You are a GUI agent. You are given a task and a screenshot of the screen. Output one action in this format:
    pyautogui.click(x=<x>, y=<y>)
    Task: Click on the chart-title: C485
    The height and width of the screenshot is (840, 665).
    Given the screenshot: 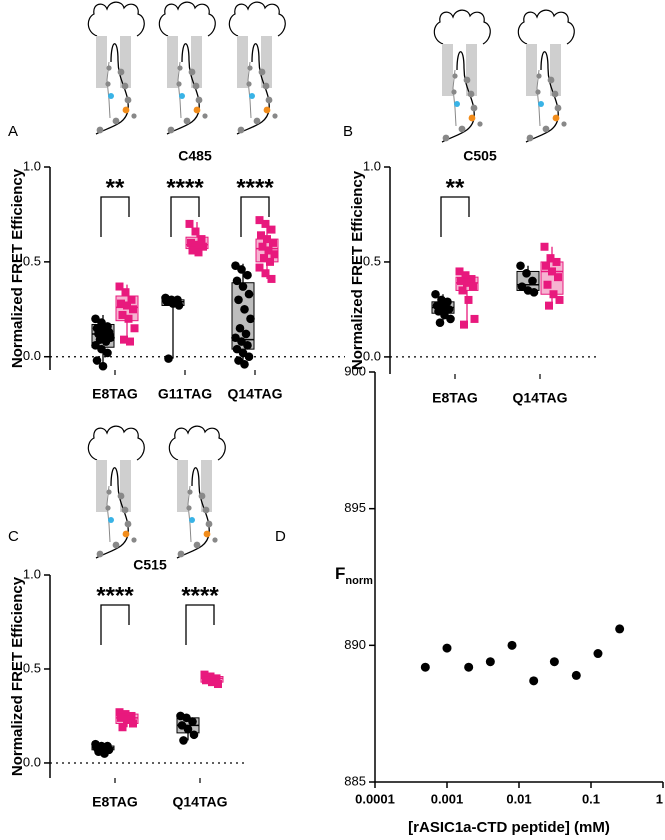 What is the action you would take?
    pyautogui.click(x=195, y=156)
    